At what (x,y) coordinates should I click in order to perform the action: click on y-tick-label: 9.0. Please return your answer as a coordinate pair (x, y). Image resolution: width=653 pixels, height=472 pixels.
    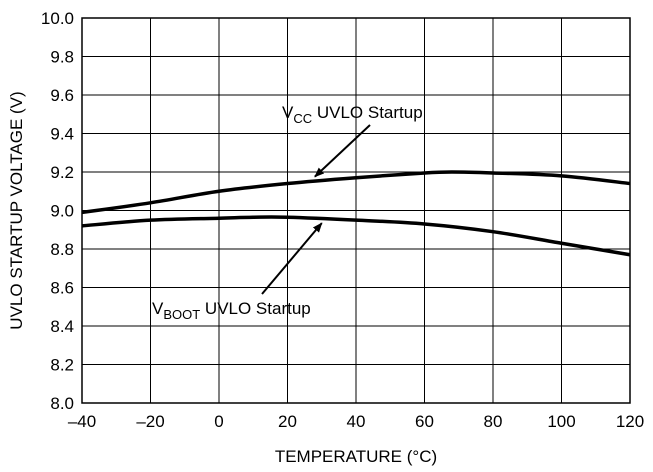
    Looking at the image, I should click on (62, 211).